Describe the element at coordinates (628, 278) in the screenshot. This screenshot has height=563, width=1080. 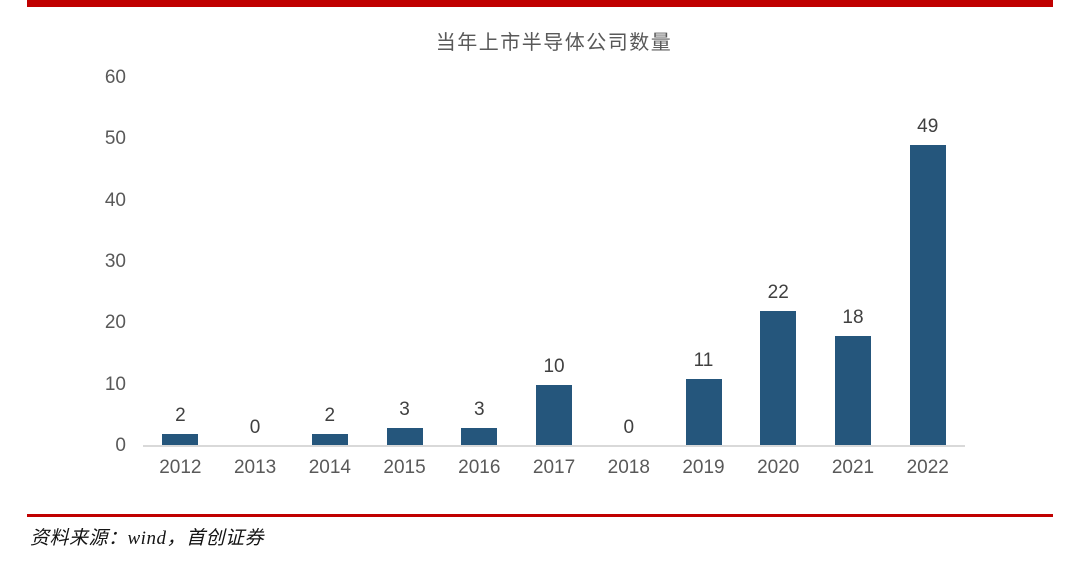
I see `bar-slot: 0 2018` at that location.